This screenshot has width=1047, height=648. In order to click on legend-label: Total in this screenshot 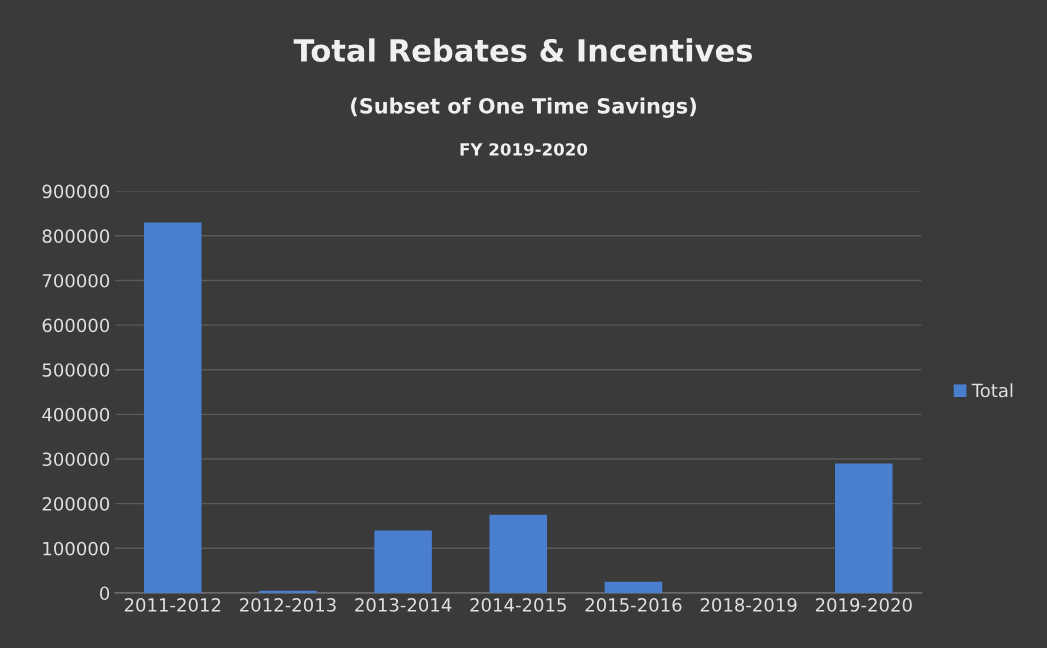, I will do `click(992, 390)`.